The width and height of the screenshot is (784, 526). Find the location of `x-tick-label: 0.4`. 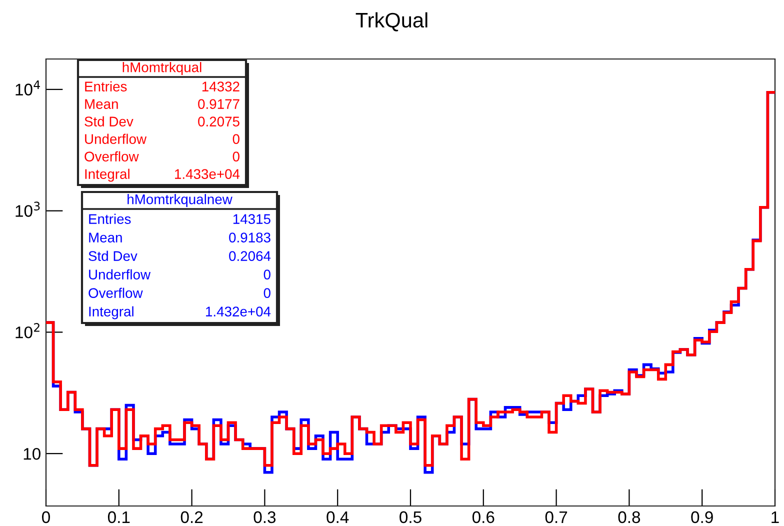

x-tick-label: 0.4 is located at coordinates (337, 517).